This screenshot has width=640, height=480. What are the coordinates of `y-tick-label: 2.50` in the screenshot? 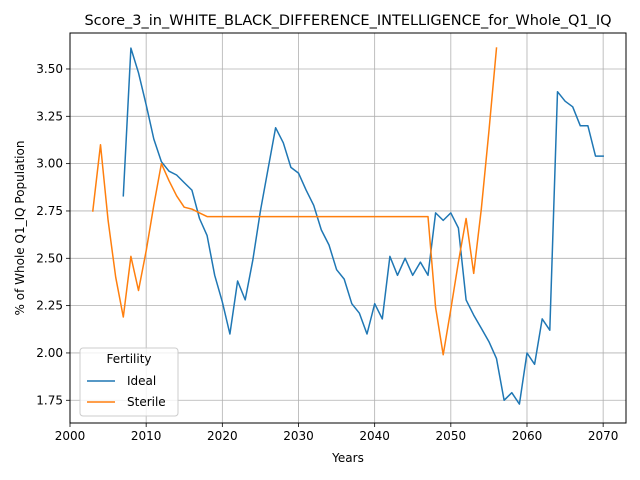 It's located at (49, 258).